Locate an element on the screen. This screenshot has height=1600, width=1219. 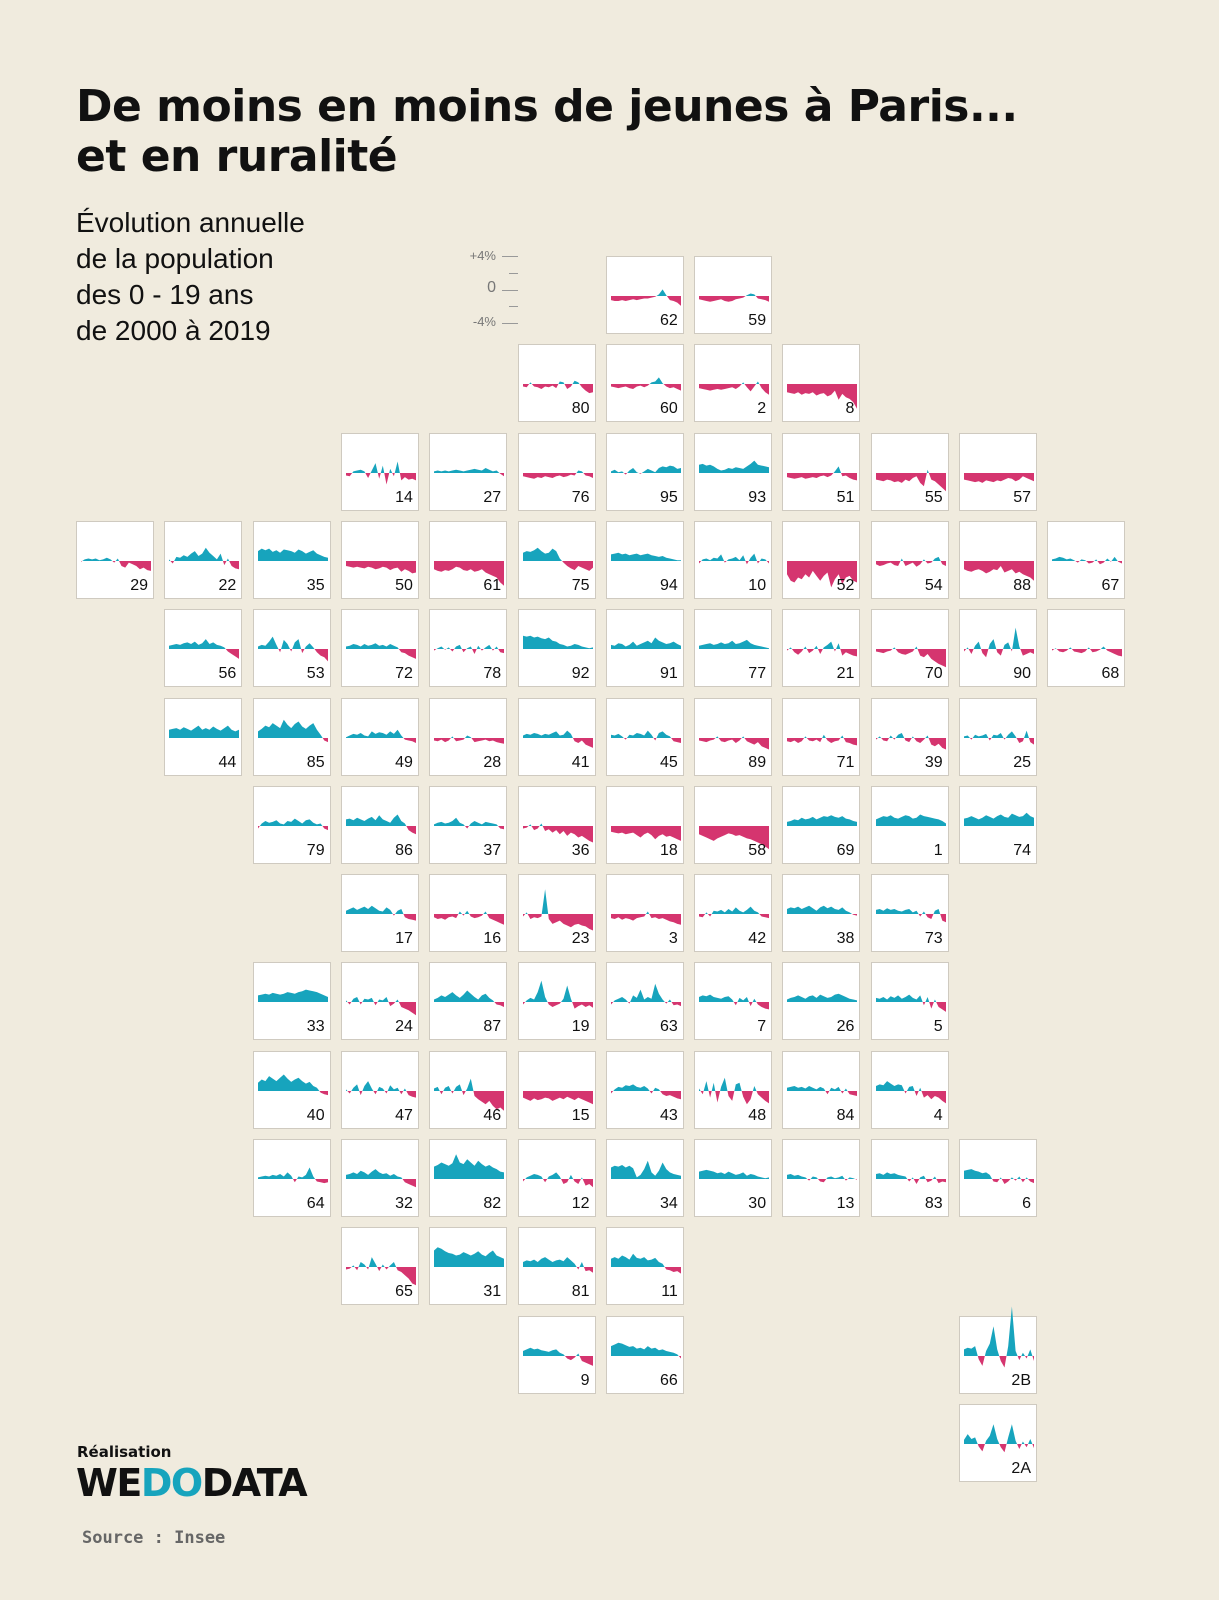
departement-tile-27: 27 is located at coordinates (468, 471).